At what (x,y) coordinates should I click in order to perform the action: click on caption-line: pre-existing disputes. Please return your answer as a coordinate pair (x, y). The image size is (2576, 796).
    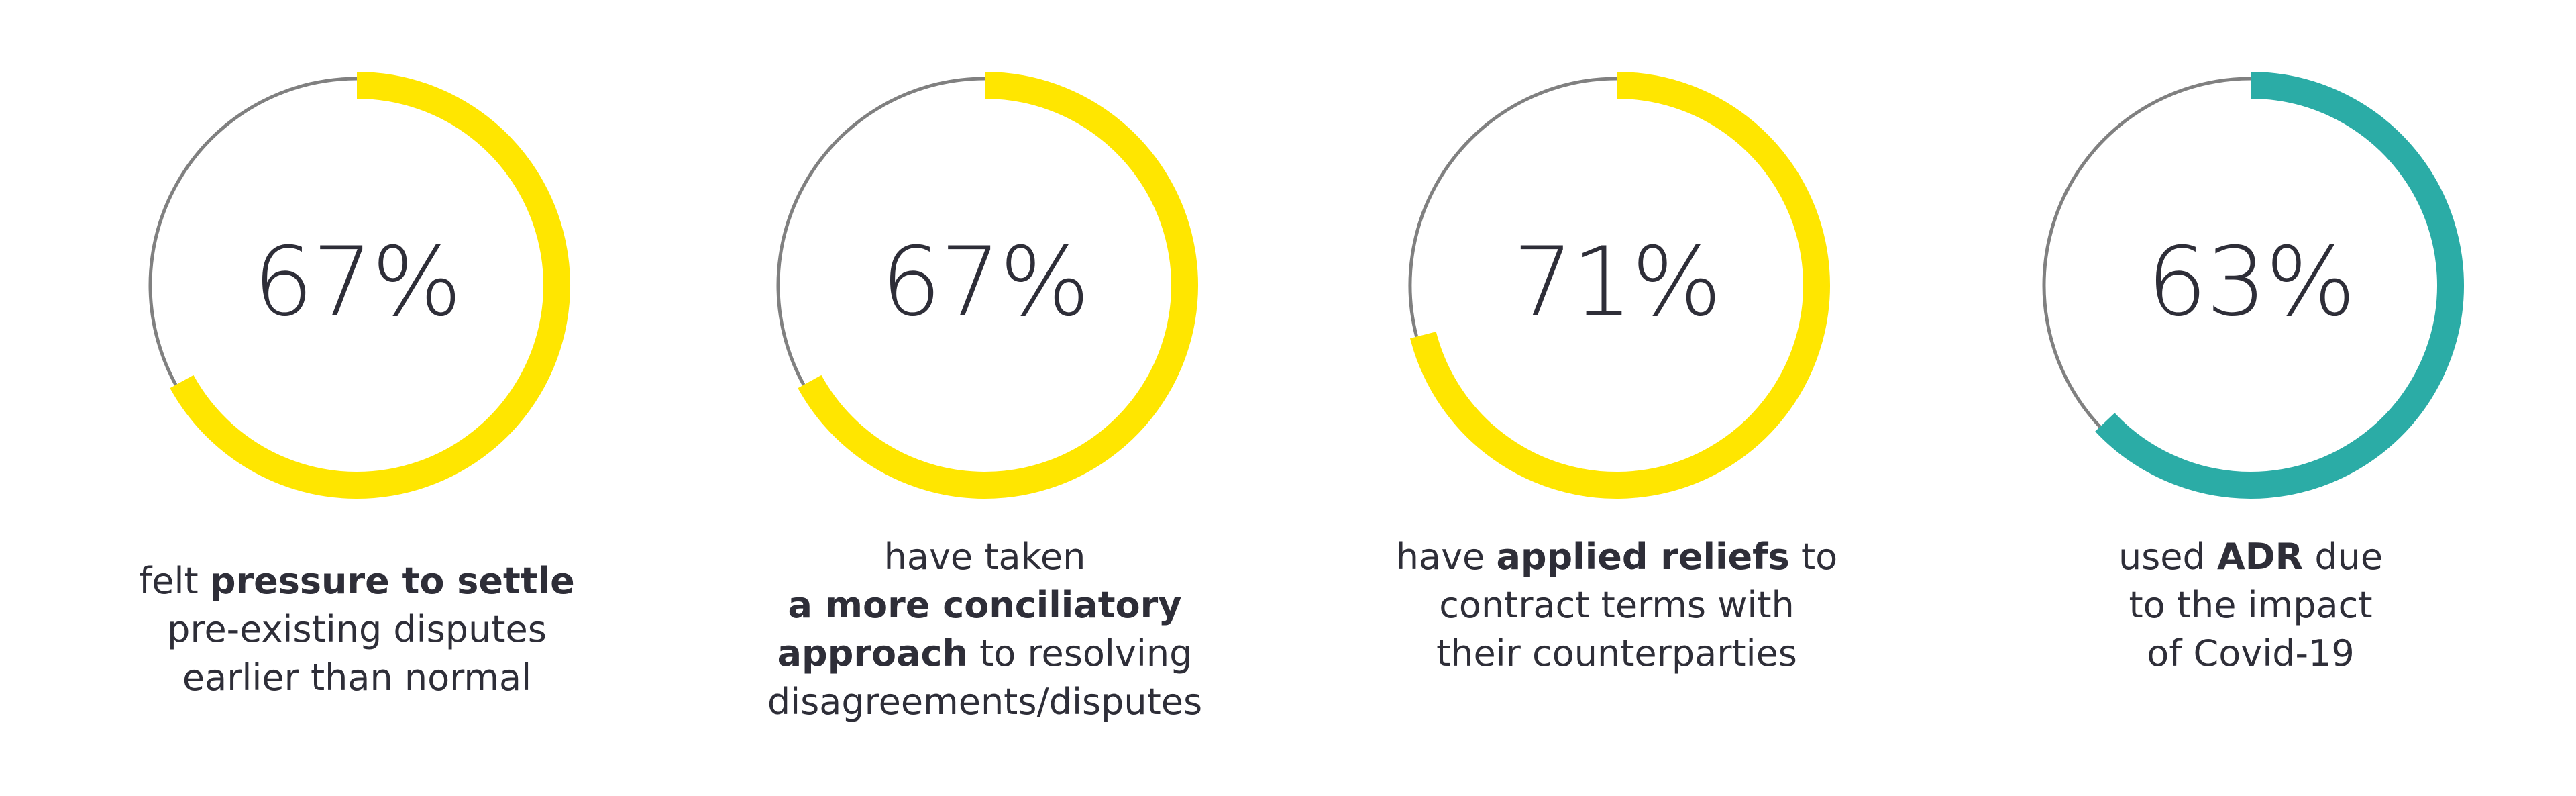
    Looking at the image, I should click on (357, 629).